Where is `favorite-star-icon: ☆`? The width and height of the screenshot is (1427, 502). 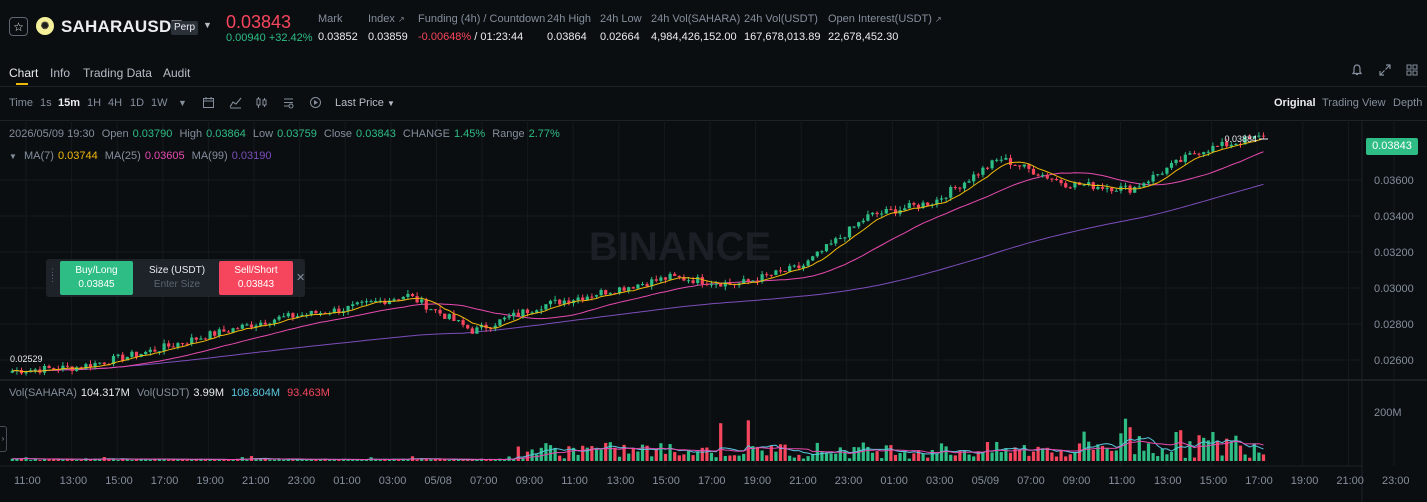
favorite-star-icon: ☆ is located at coordinates (18, 26).